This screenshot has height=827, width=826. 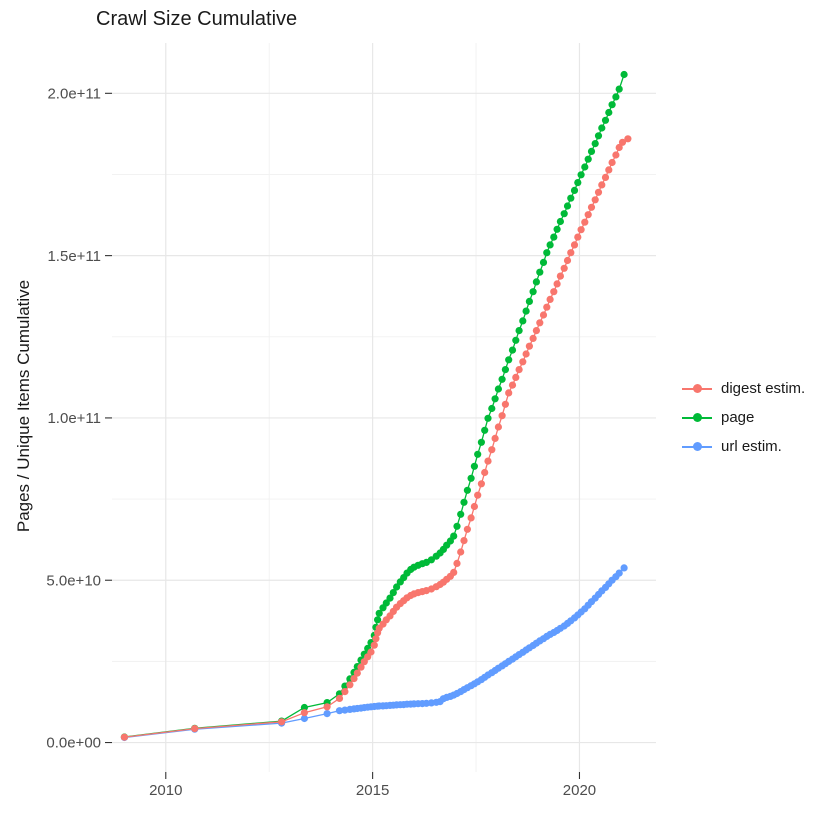 I want to click on y-tick-label: 2.0e+11, so click(x=74, y=94).